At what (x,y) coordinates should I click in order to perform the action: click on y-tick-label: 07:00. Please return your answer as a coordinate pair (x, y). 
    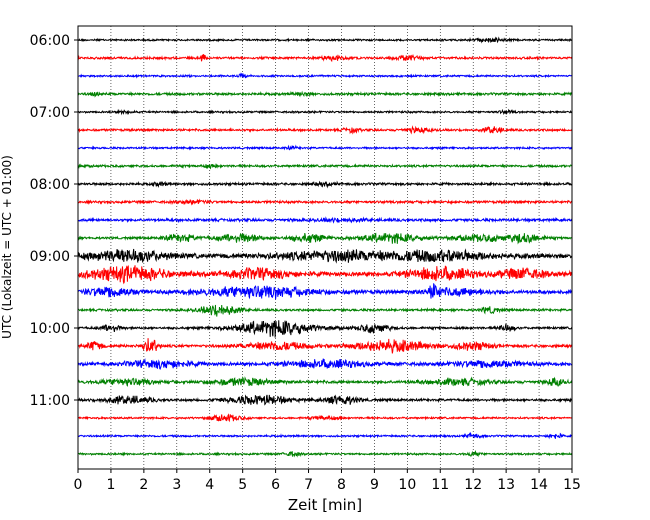
    Looking at the image, I should click on (50, 113).